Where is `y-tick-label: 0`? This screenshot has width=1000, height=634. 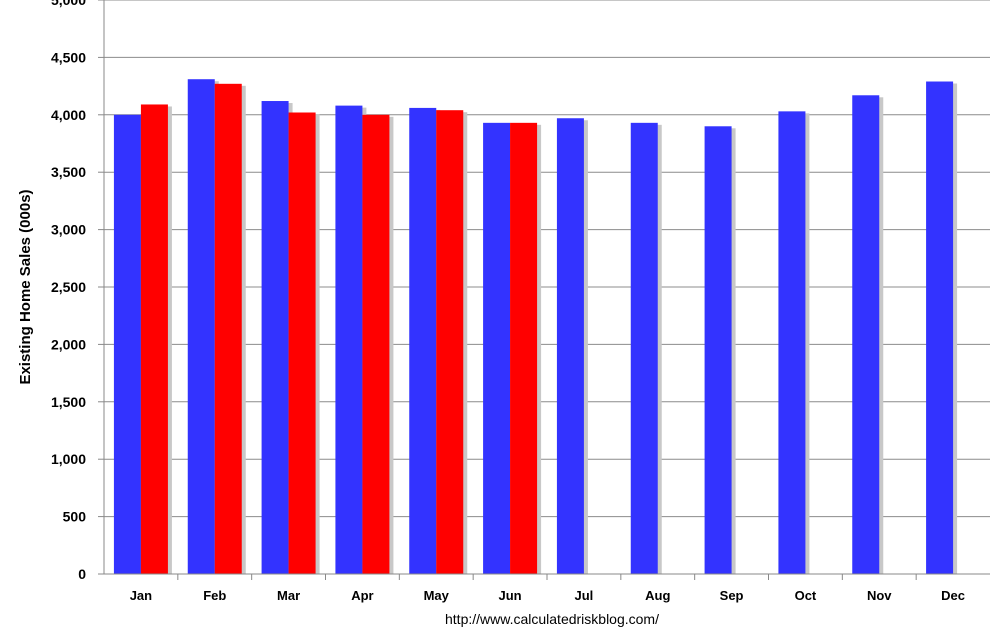
y-tick-label: 0 is located at coordinates (82, 574).